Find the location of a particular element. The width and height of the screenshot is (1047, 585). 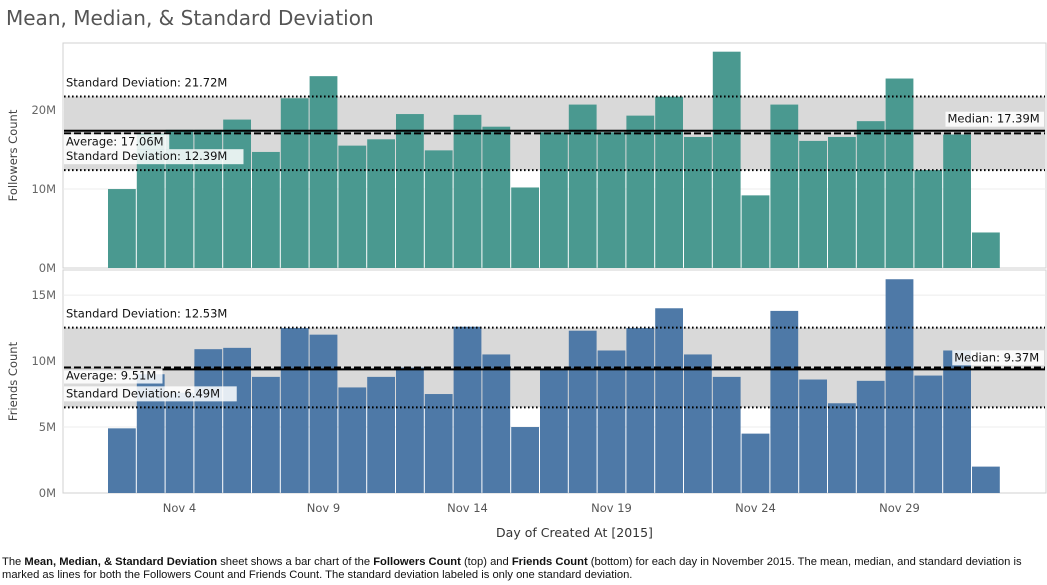

x-tick-label: Nov 14 is located at coordinates (467, 508).